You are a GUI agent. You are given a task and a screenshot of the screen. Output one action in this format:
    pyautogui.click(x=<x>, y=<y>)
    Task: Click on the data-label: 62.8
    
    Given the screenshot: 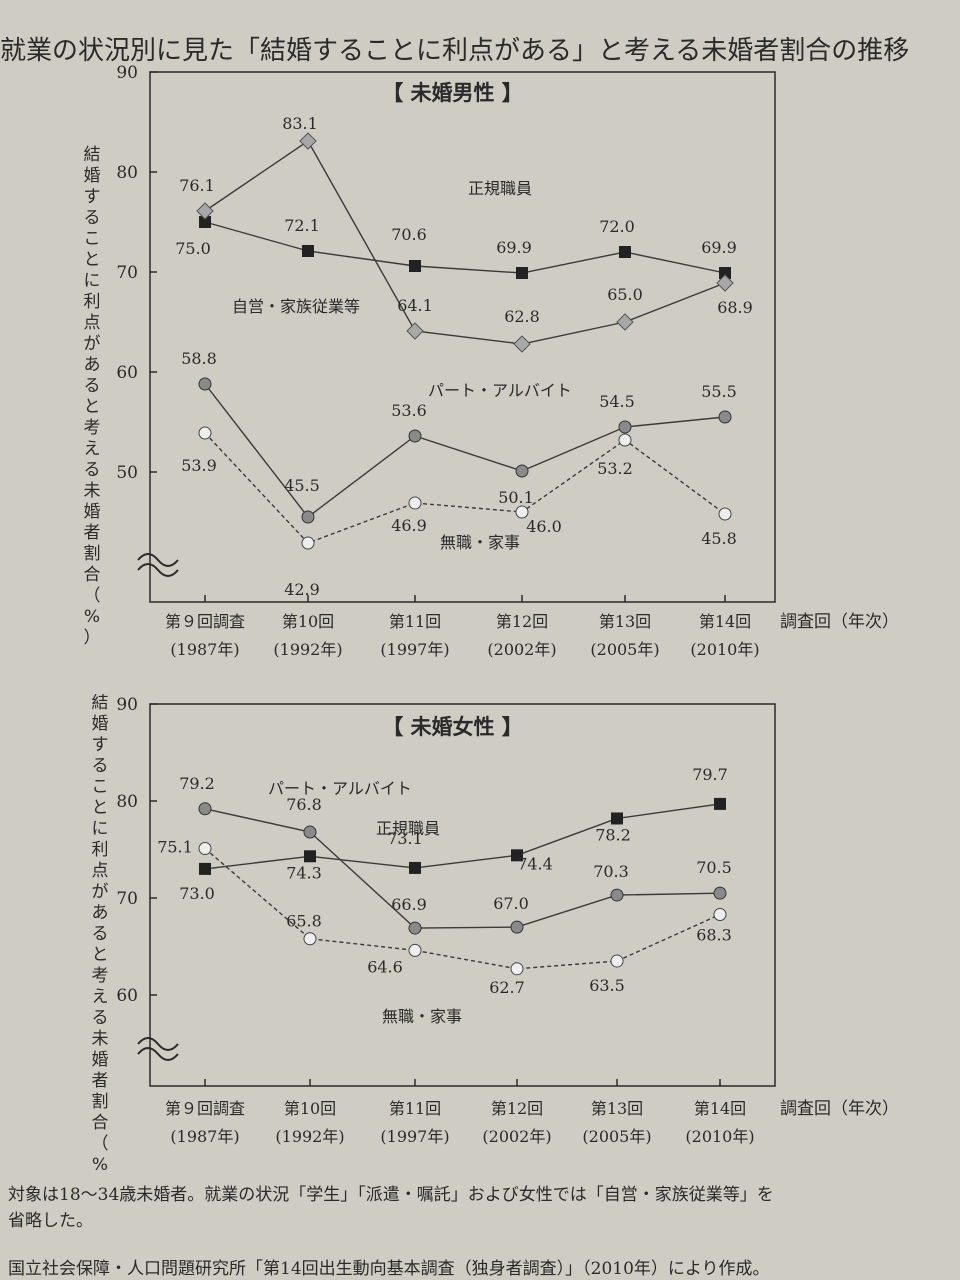 What is the action you would take?
    pyautogui.click(x=522, y=316)
    